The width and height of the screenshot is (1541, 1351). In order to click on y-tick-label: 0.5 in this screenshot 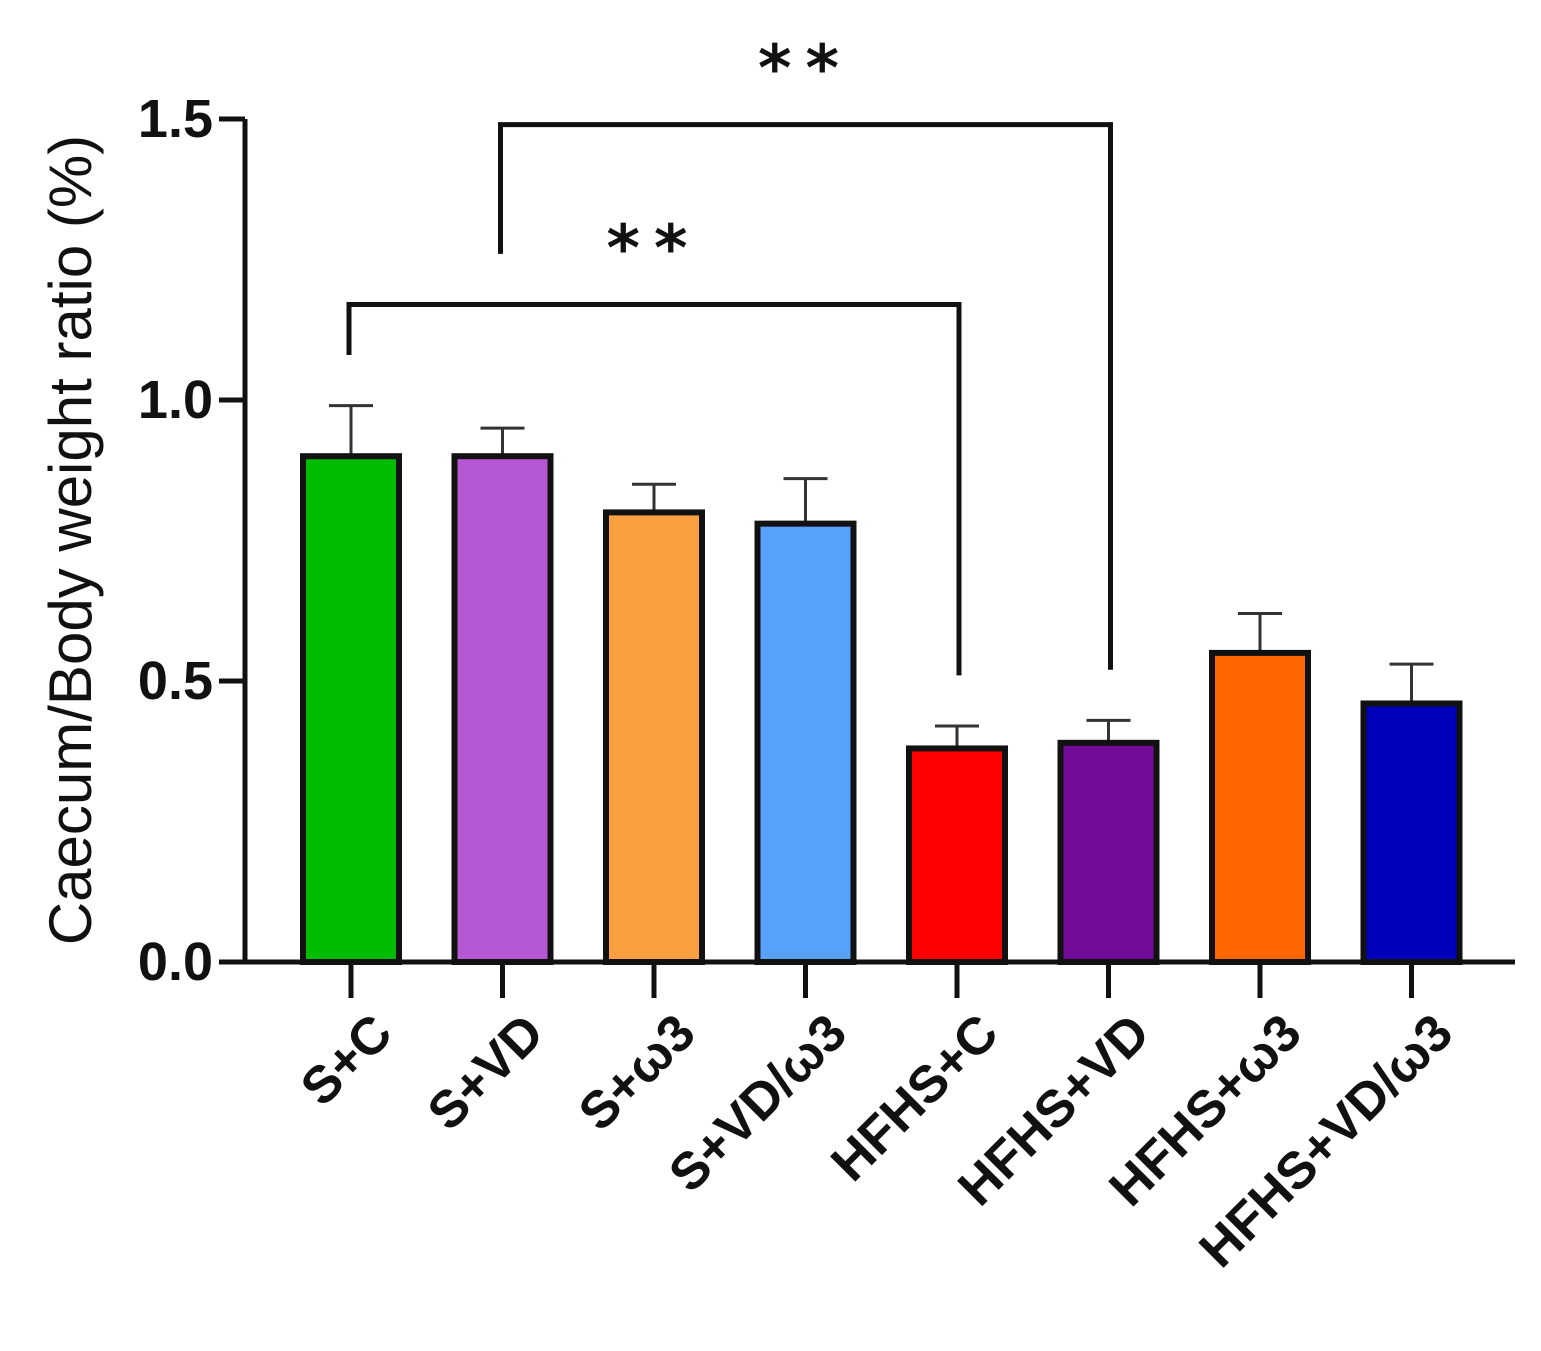, I will do `click(175, 681)`.